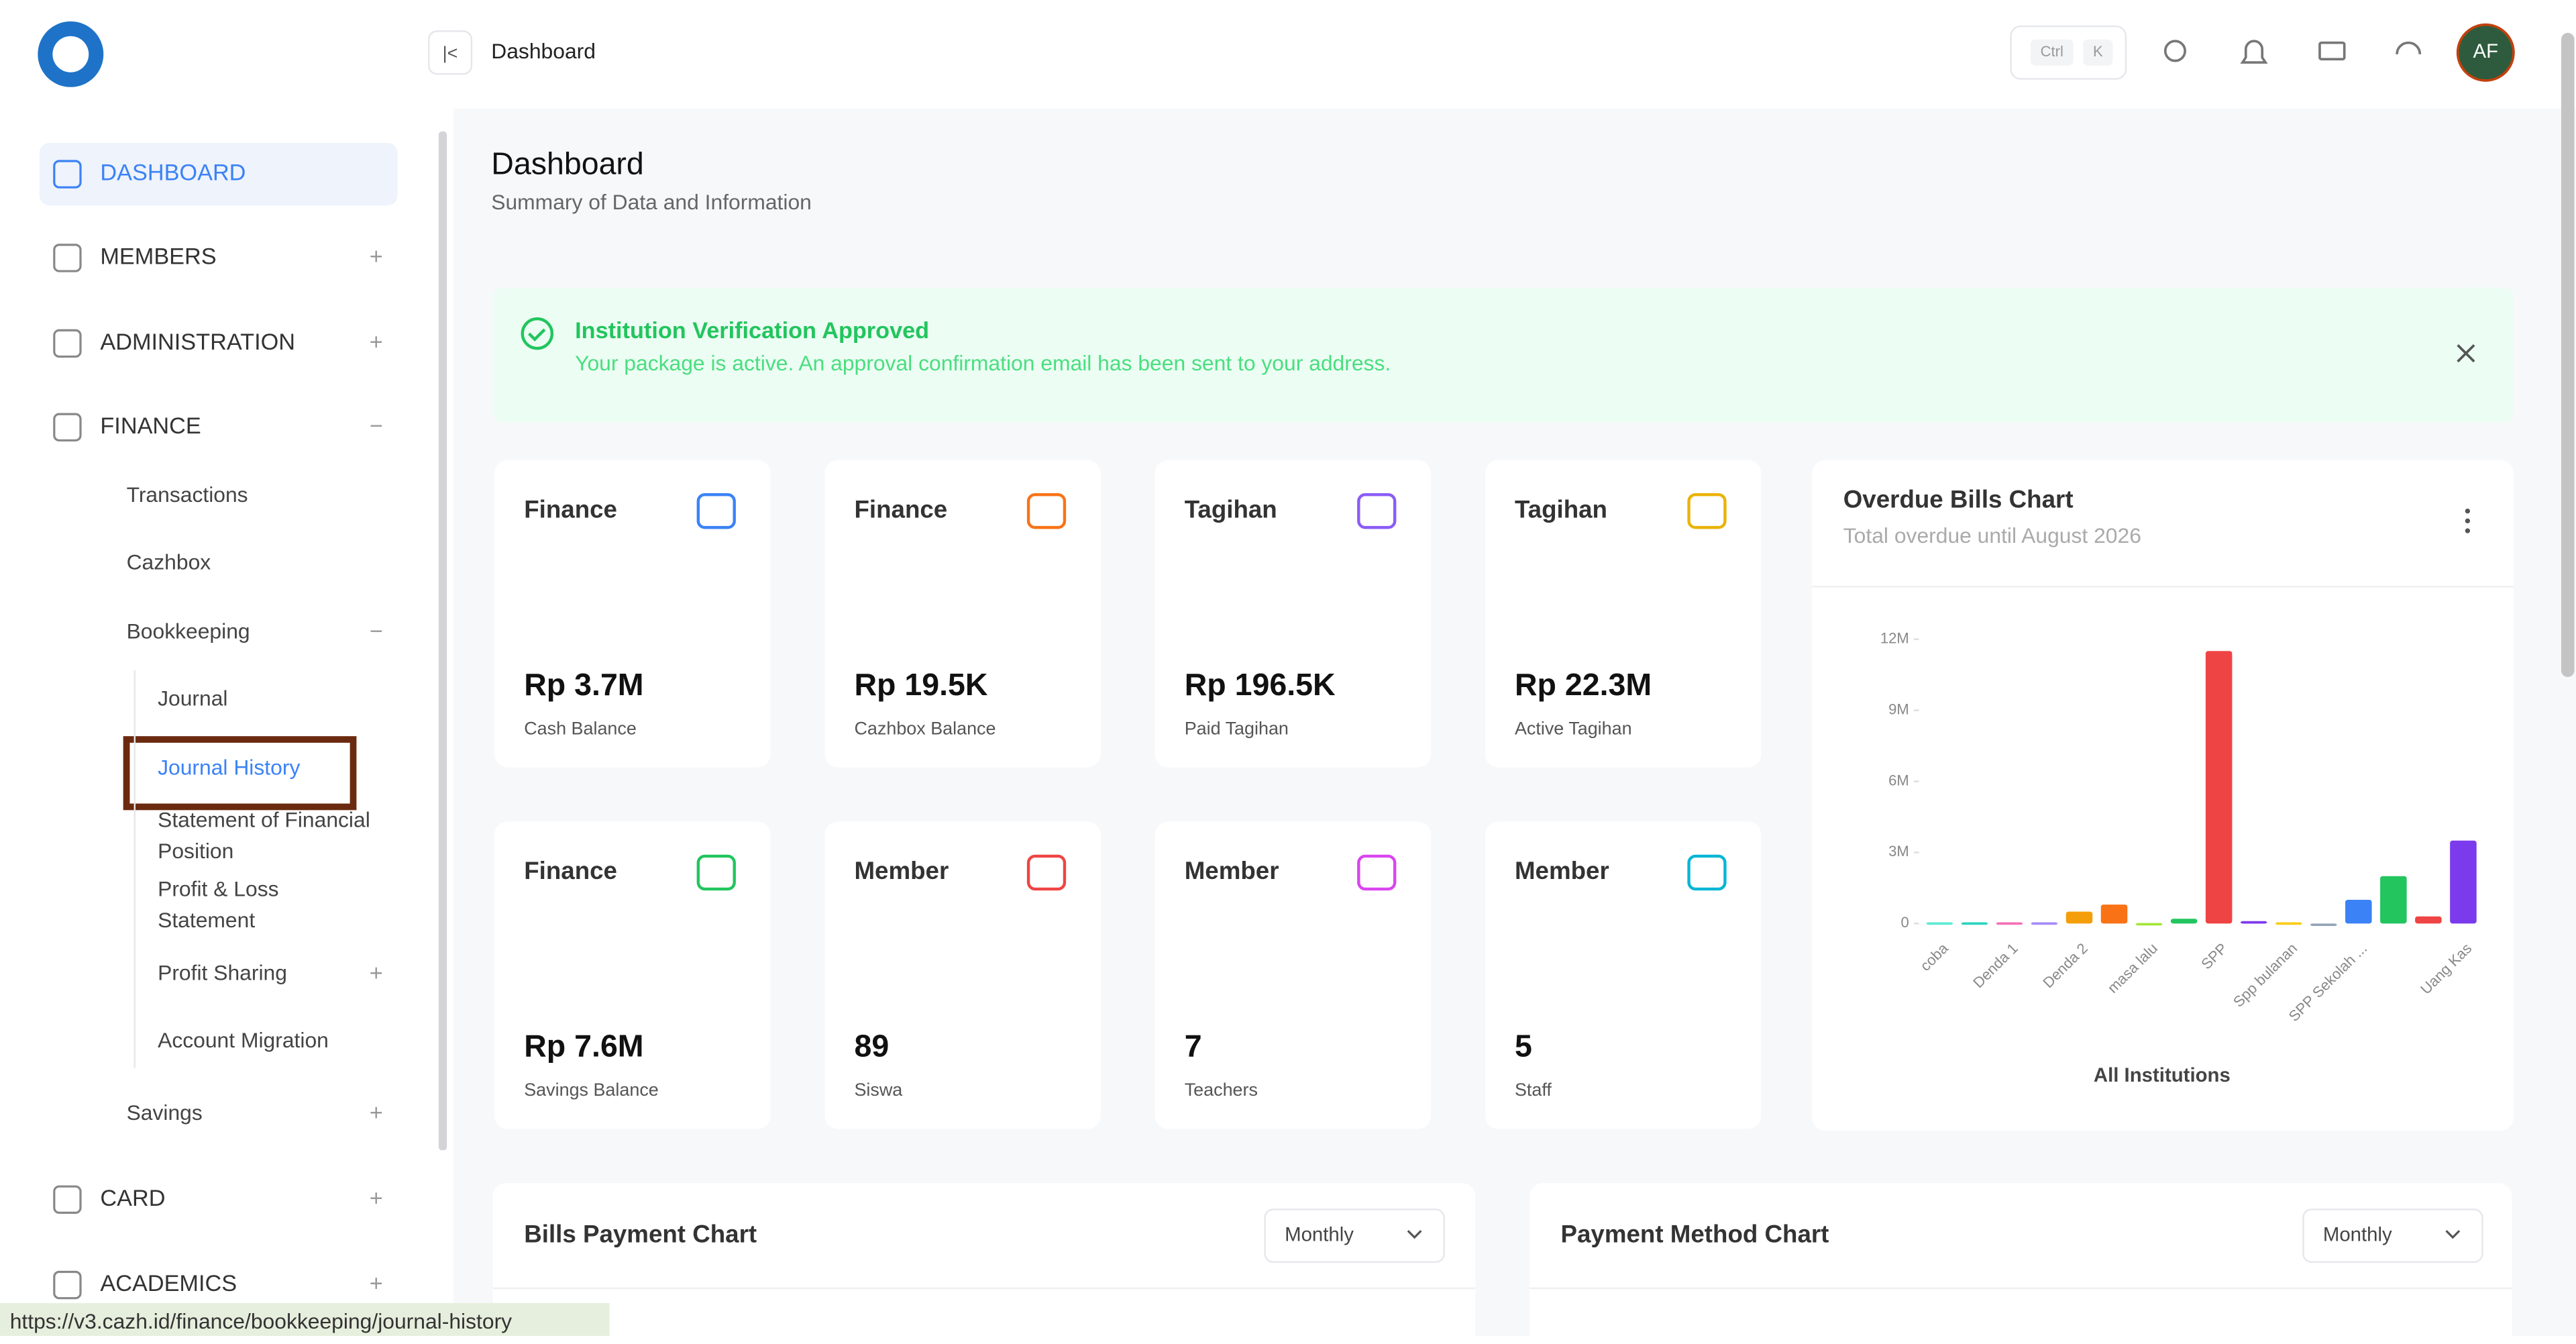 The width and height of the screenshot is (2576, 1344). I want to click on card-value: Rp 7.6M, so click(583, 1047).